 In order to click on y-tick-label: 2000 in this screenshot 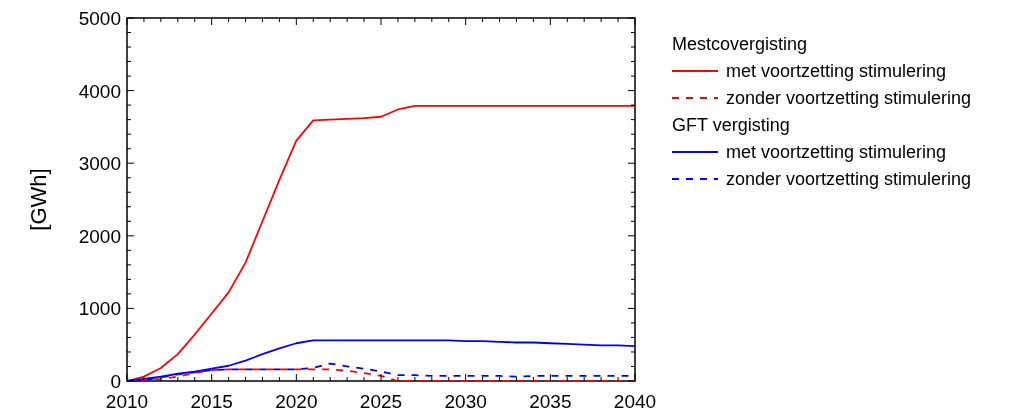, I will do `click(99, 236)`.